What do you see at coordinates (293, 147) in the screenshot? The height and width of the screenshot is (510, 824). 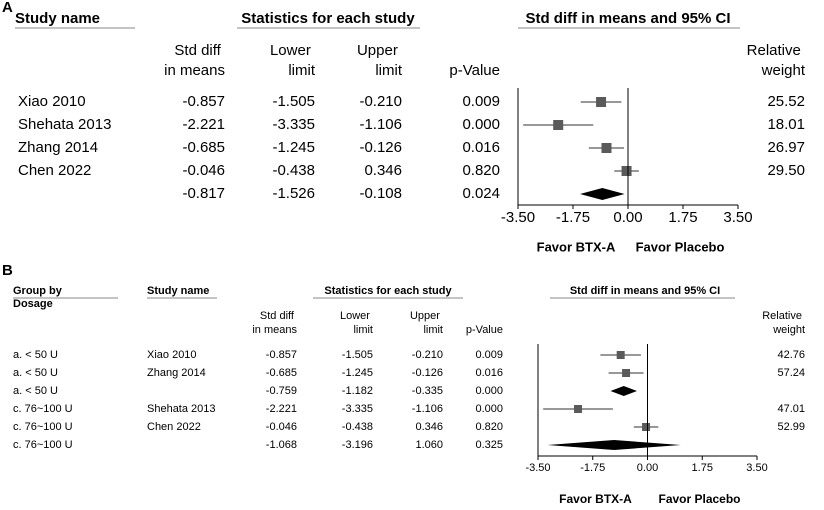 I see `cell-value: -1.245` at bounding box center [293, 147].